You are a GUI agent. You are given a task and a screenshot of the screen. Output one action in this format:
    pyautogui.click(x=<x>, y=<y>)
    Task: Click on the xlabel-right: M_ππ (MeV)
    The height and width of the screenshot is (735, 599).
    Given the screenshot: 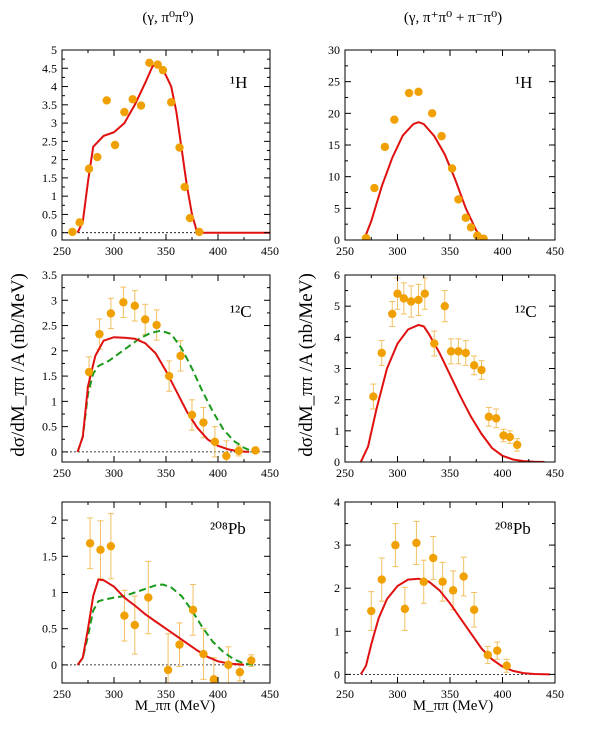 What is the action you would take?
    pyautogui.click(x=453, y=706)
    